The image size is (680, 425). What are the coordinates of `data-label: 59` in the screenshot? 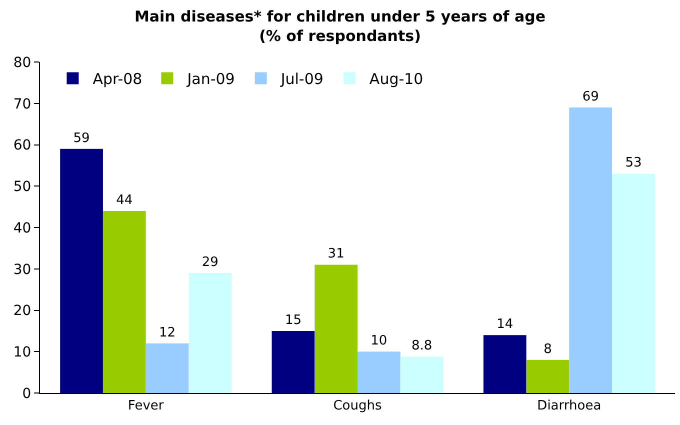 It's located at (81, 138).